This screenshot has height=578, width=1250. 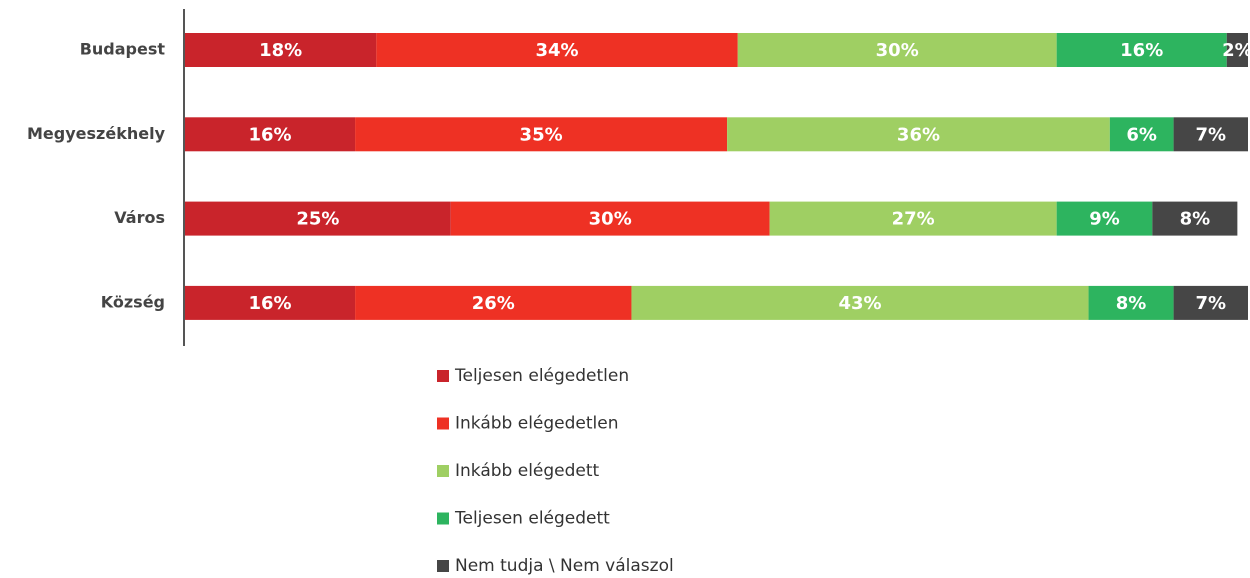 What do you see at coordinates (96, 133) in the screenshot?
I see `category-label: Megyeszékhely` at bounding box center [96, 133].